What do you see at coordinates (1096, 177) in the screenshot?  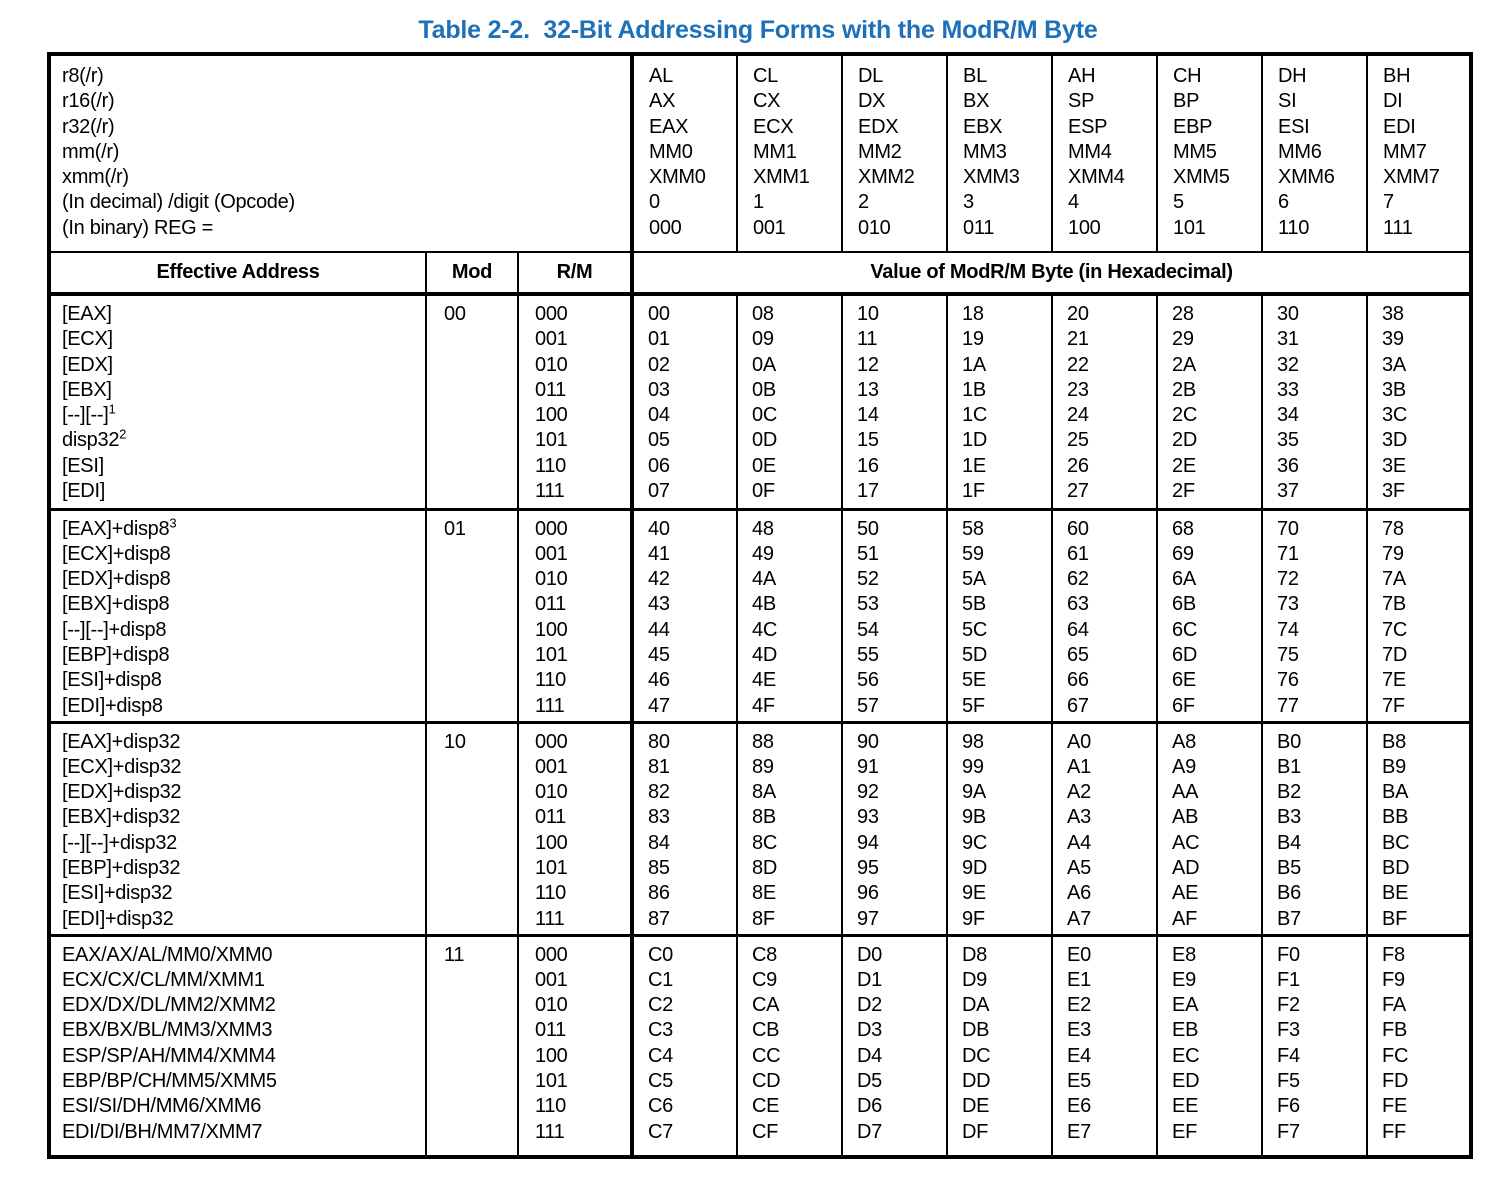 I see `register-line: XMM4` at bounding box center [1096, 177].